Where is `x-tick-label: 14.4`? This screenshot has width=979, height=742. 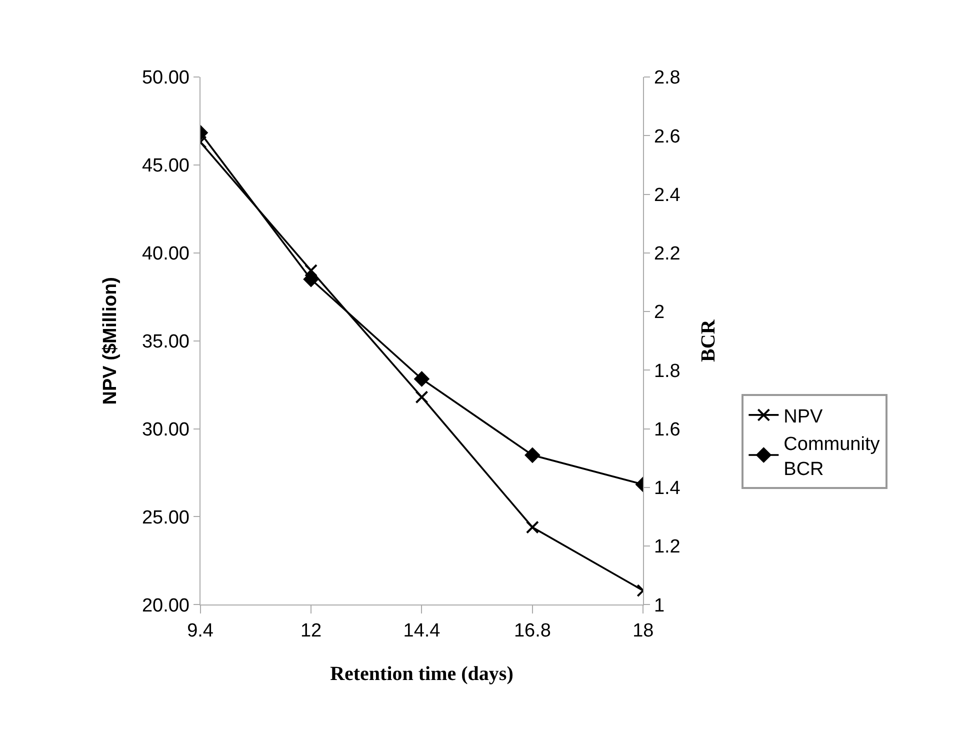 x-tick-label: 14.4 is located at coordinates (422, 631).